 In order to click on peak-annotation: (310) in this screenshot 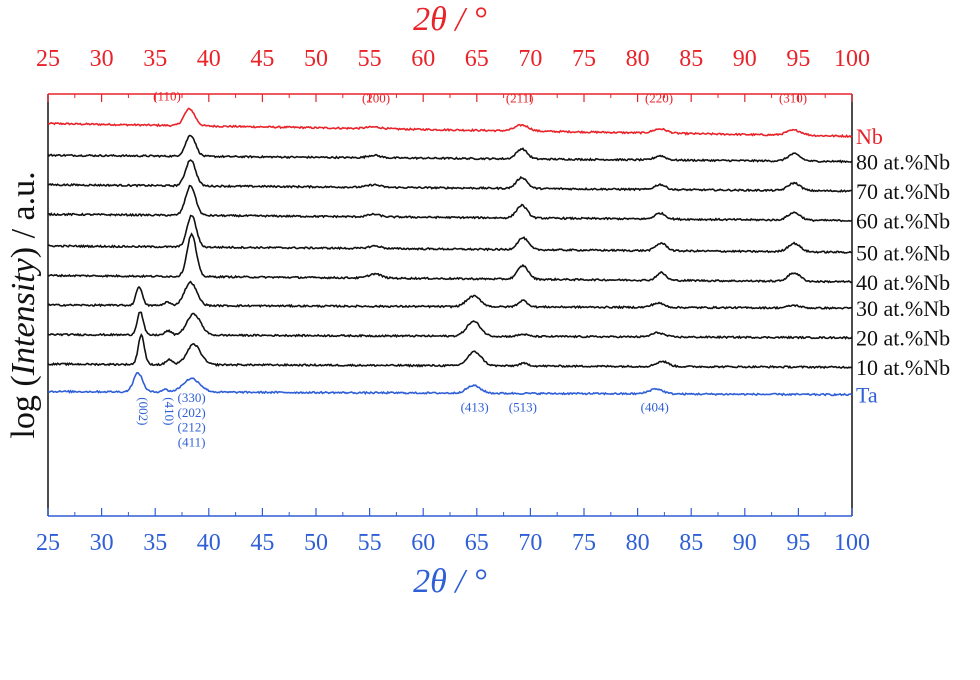, I will do `click(793, 97)`.